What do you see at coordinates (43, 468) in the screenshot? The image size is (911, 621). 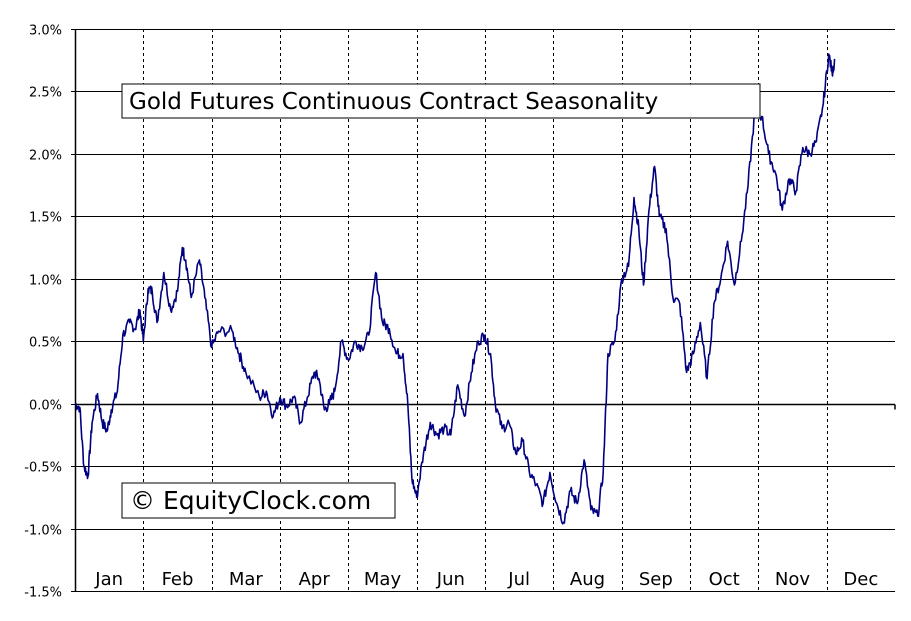 I see `y-tick-label: -0.5%` at bounding box center [43, 468].